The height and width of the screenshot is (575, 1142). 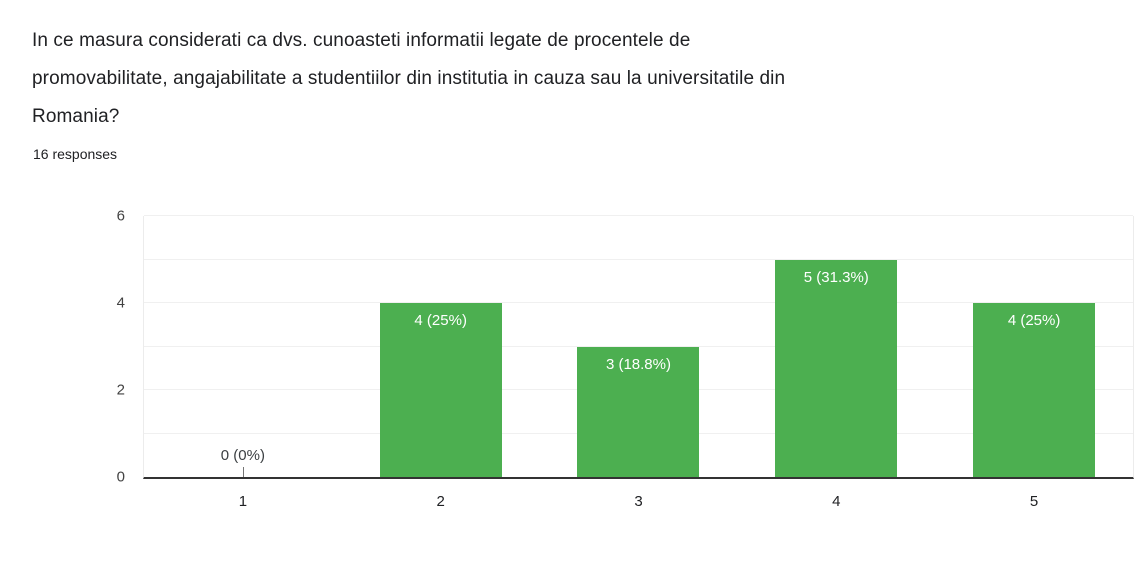 I want to click on bar-5: 4 (25%), so click(x=1034, y=390).